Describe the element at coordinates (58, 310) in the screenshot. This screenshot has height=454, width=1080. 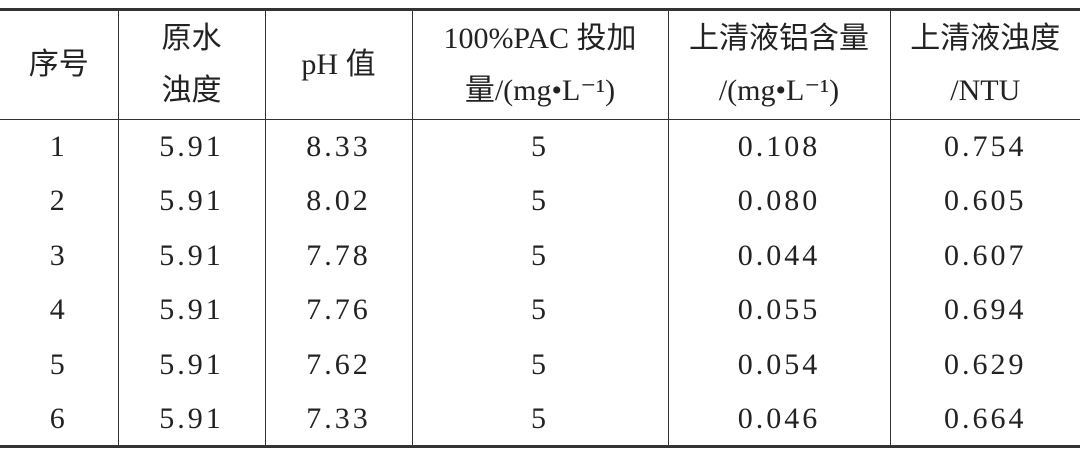
I see `table-cell: 4` at that location.